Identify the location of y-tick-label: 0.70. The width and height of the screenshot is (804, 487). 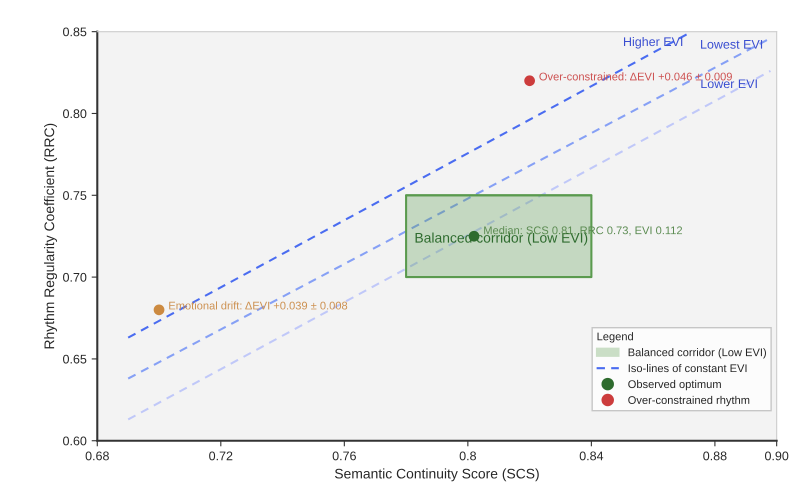
(74, 277).